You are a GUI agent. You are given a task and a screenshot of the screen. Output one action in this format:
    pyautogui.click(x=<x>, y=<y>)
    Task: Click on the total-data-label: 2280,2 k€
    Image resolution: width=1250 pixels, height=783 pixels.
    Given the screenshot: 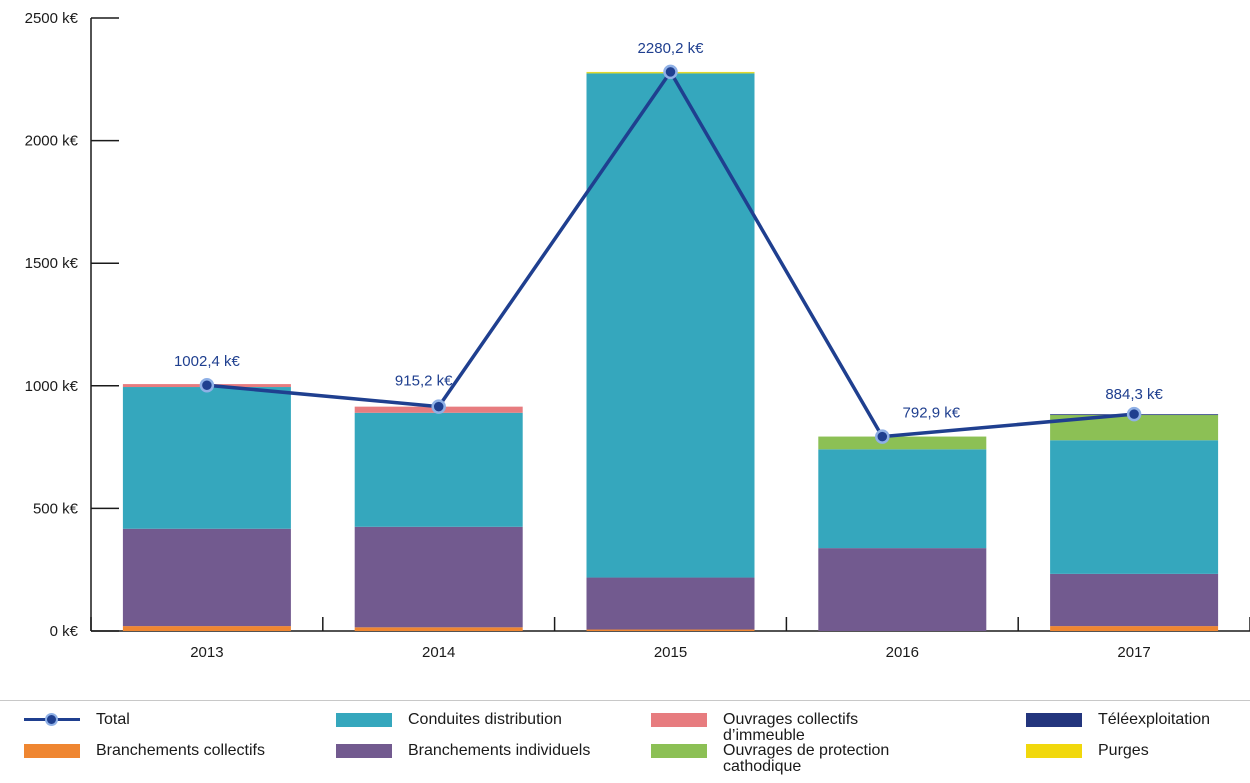 What is the action you would take?
    pyautogui.click(x=671, y=48)
    